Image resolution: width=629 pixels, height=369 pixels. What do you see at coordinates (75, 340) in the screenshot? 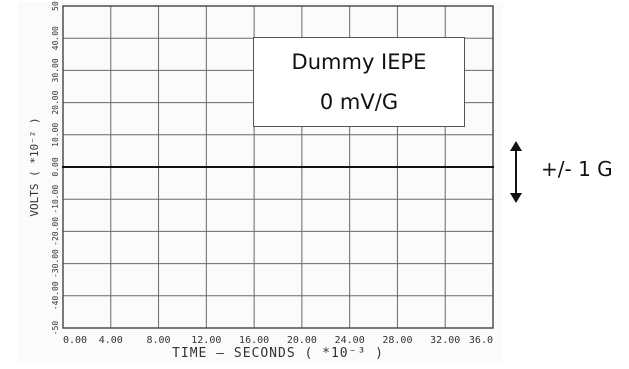
I see `x-tick-label: 0.00` at bounding box center [75, 340].